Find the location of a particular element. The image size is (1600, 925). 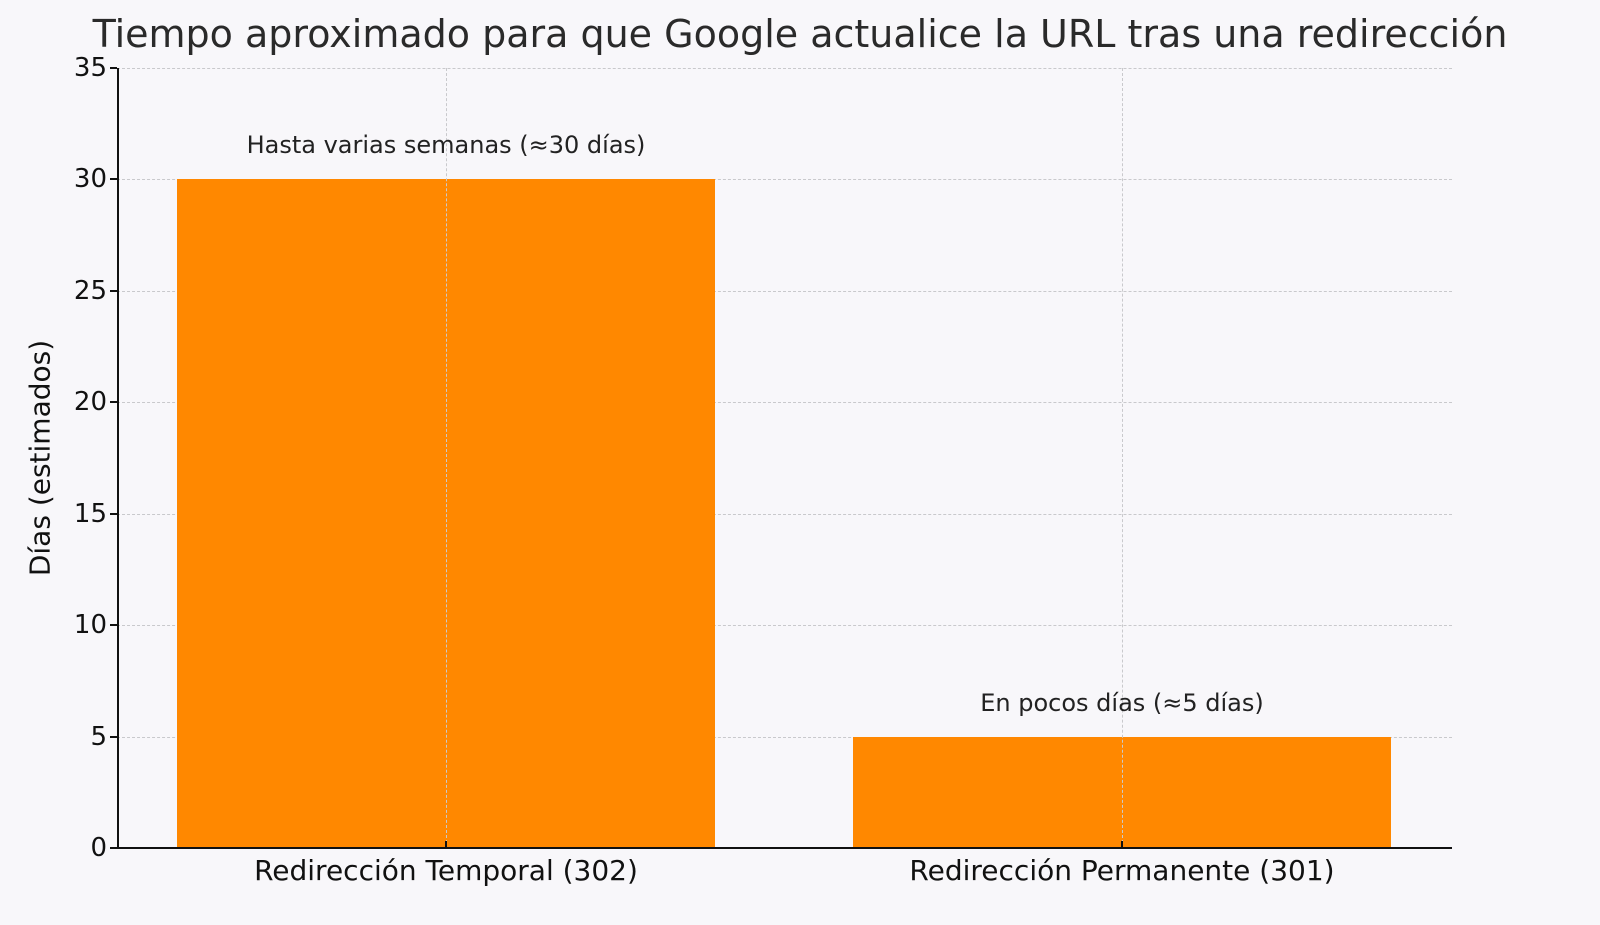

y-tick-label: 5 is located at coordinates (98, 736).